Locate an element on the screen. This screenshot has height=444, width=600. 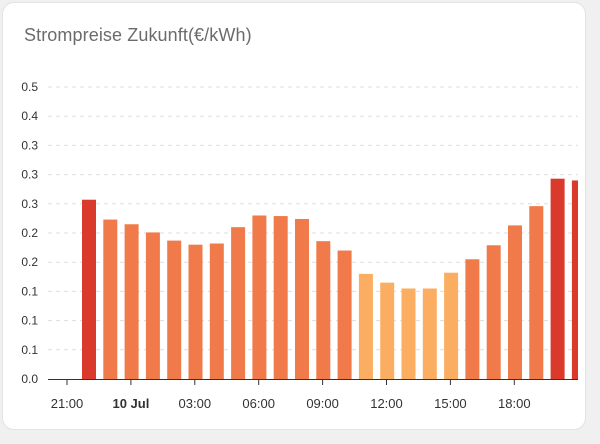
y-tick-label: 0.5 is located at coordinates (29, 87).